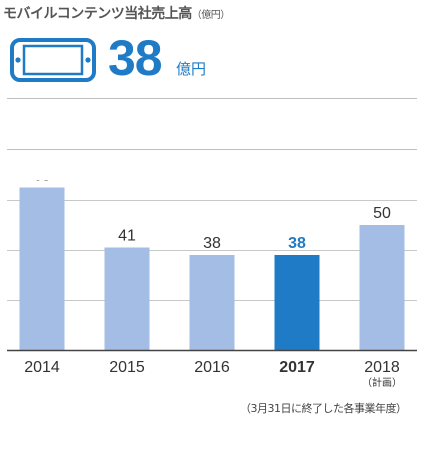 This screenshot has height=453, width=431. Describe the element at coordinates (382, 367) in the screenshot. I see `x-tick-label: 2018` at that location.